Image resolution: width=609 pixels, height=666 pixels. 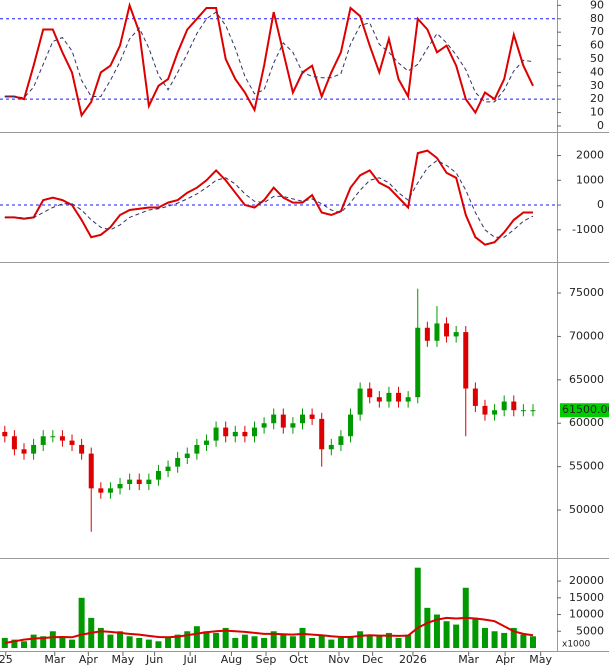 I want to click on y-tick-label: 60000, so click(x=586, y=422).